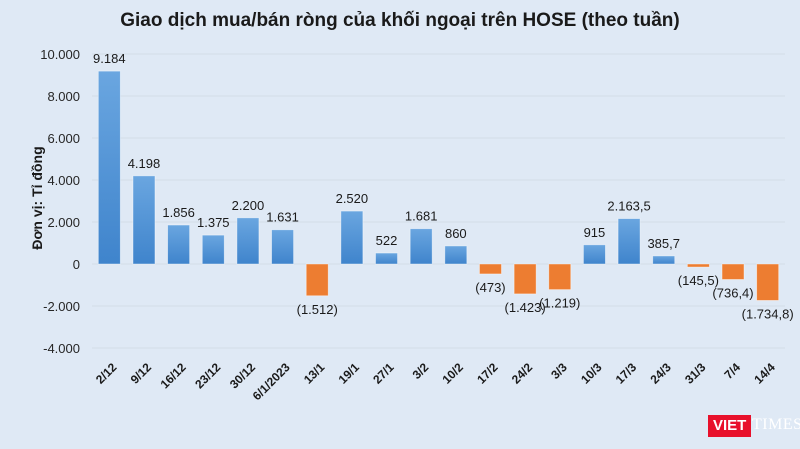 The image size is (800, 449). I want to click on x-tick-label: 19/1, so click(349, 373).